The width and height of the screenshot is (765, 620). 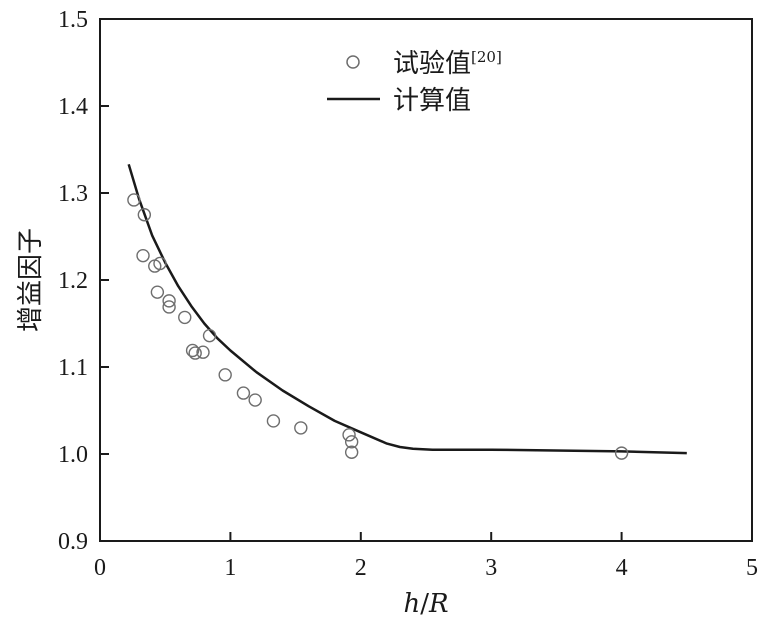 I want to click on y-axis-ticks: 0.9 1.0 1.1 1.2 1.3 1.4 1.5, so click(x=83, y=281).